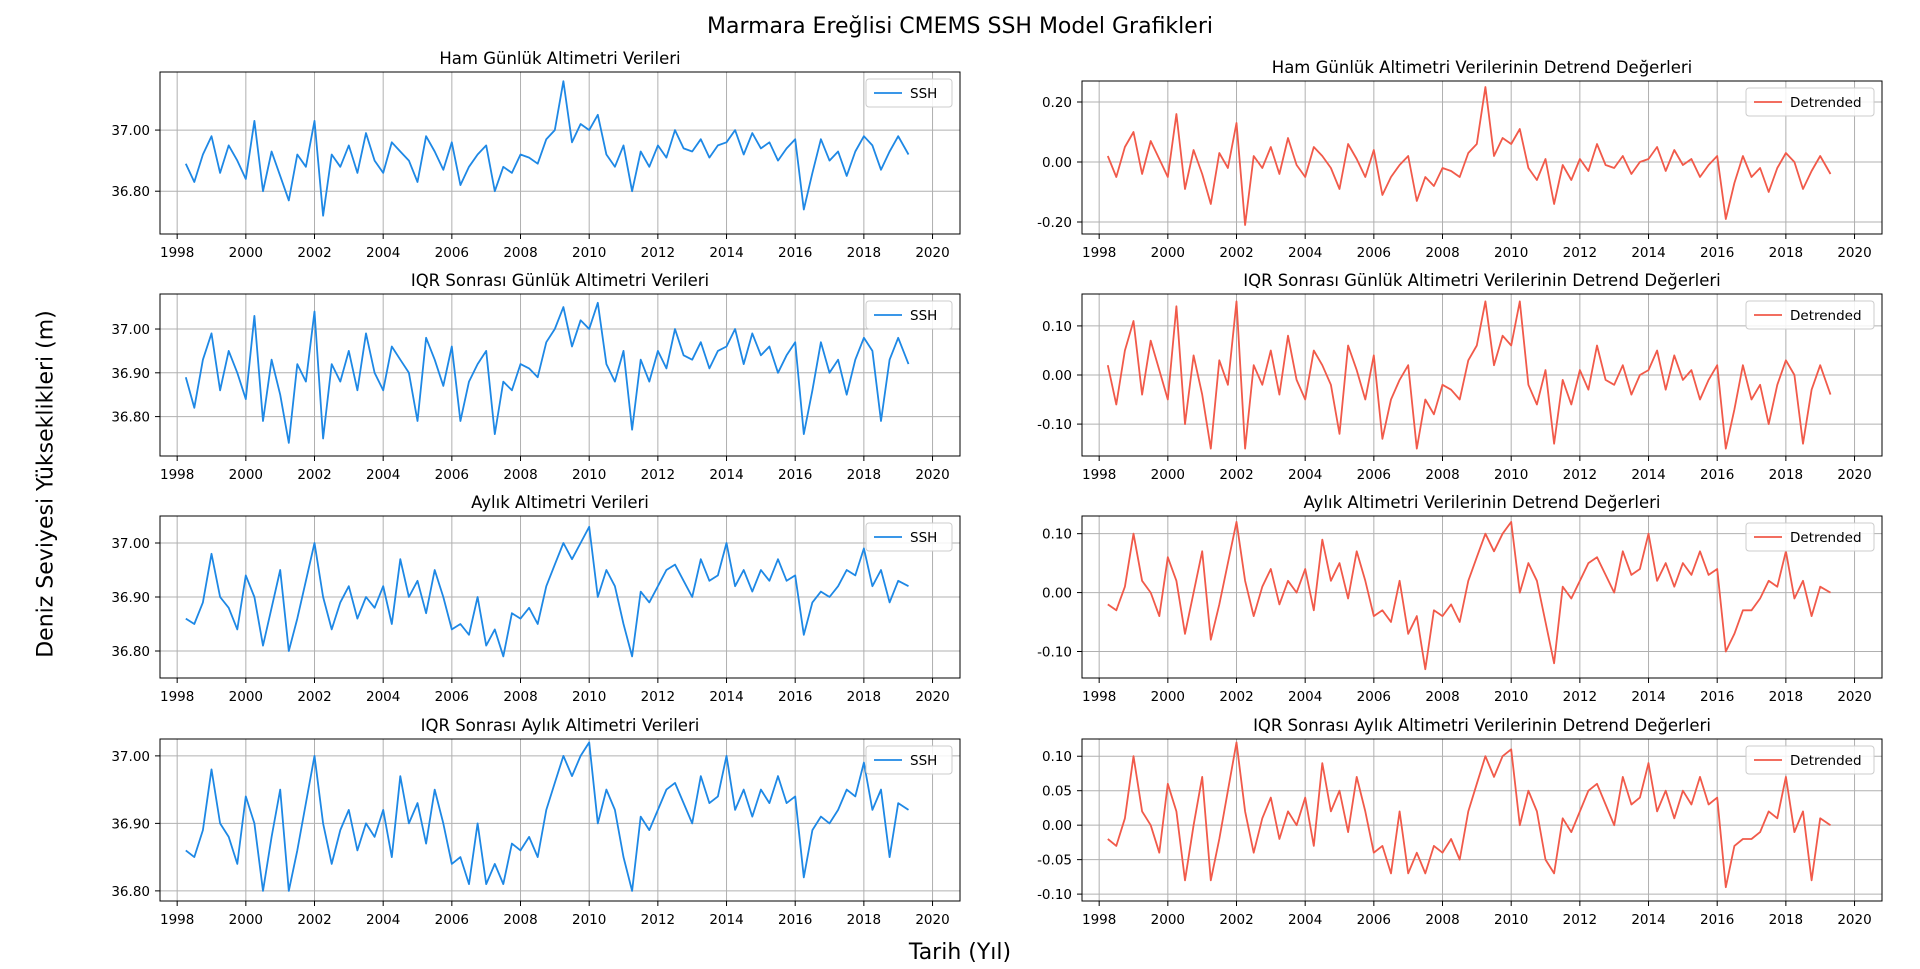  What do you see at coordinates (1057, 376) in the screenshot?
I see `y-tick-label: 0.00` at bounding box center [1057, 376].